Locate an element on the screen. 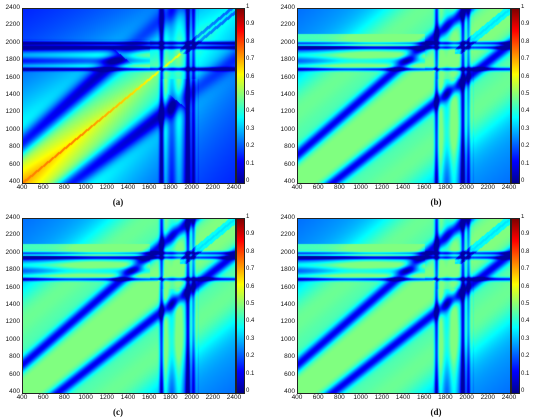 The height and width of the screenshot is (419, 550). x-tick-label: 2200 is located at coordinates (488, 397).